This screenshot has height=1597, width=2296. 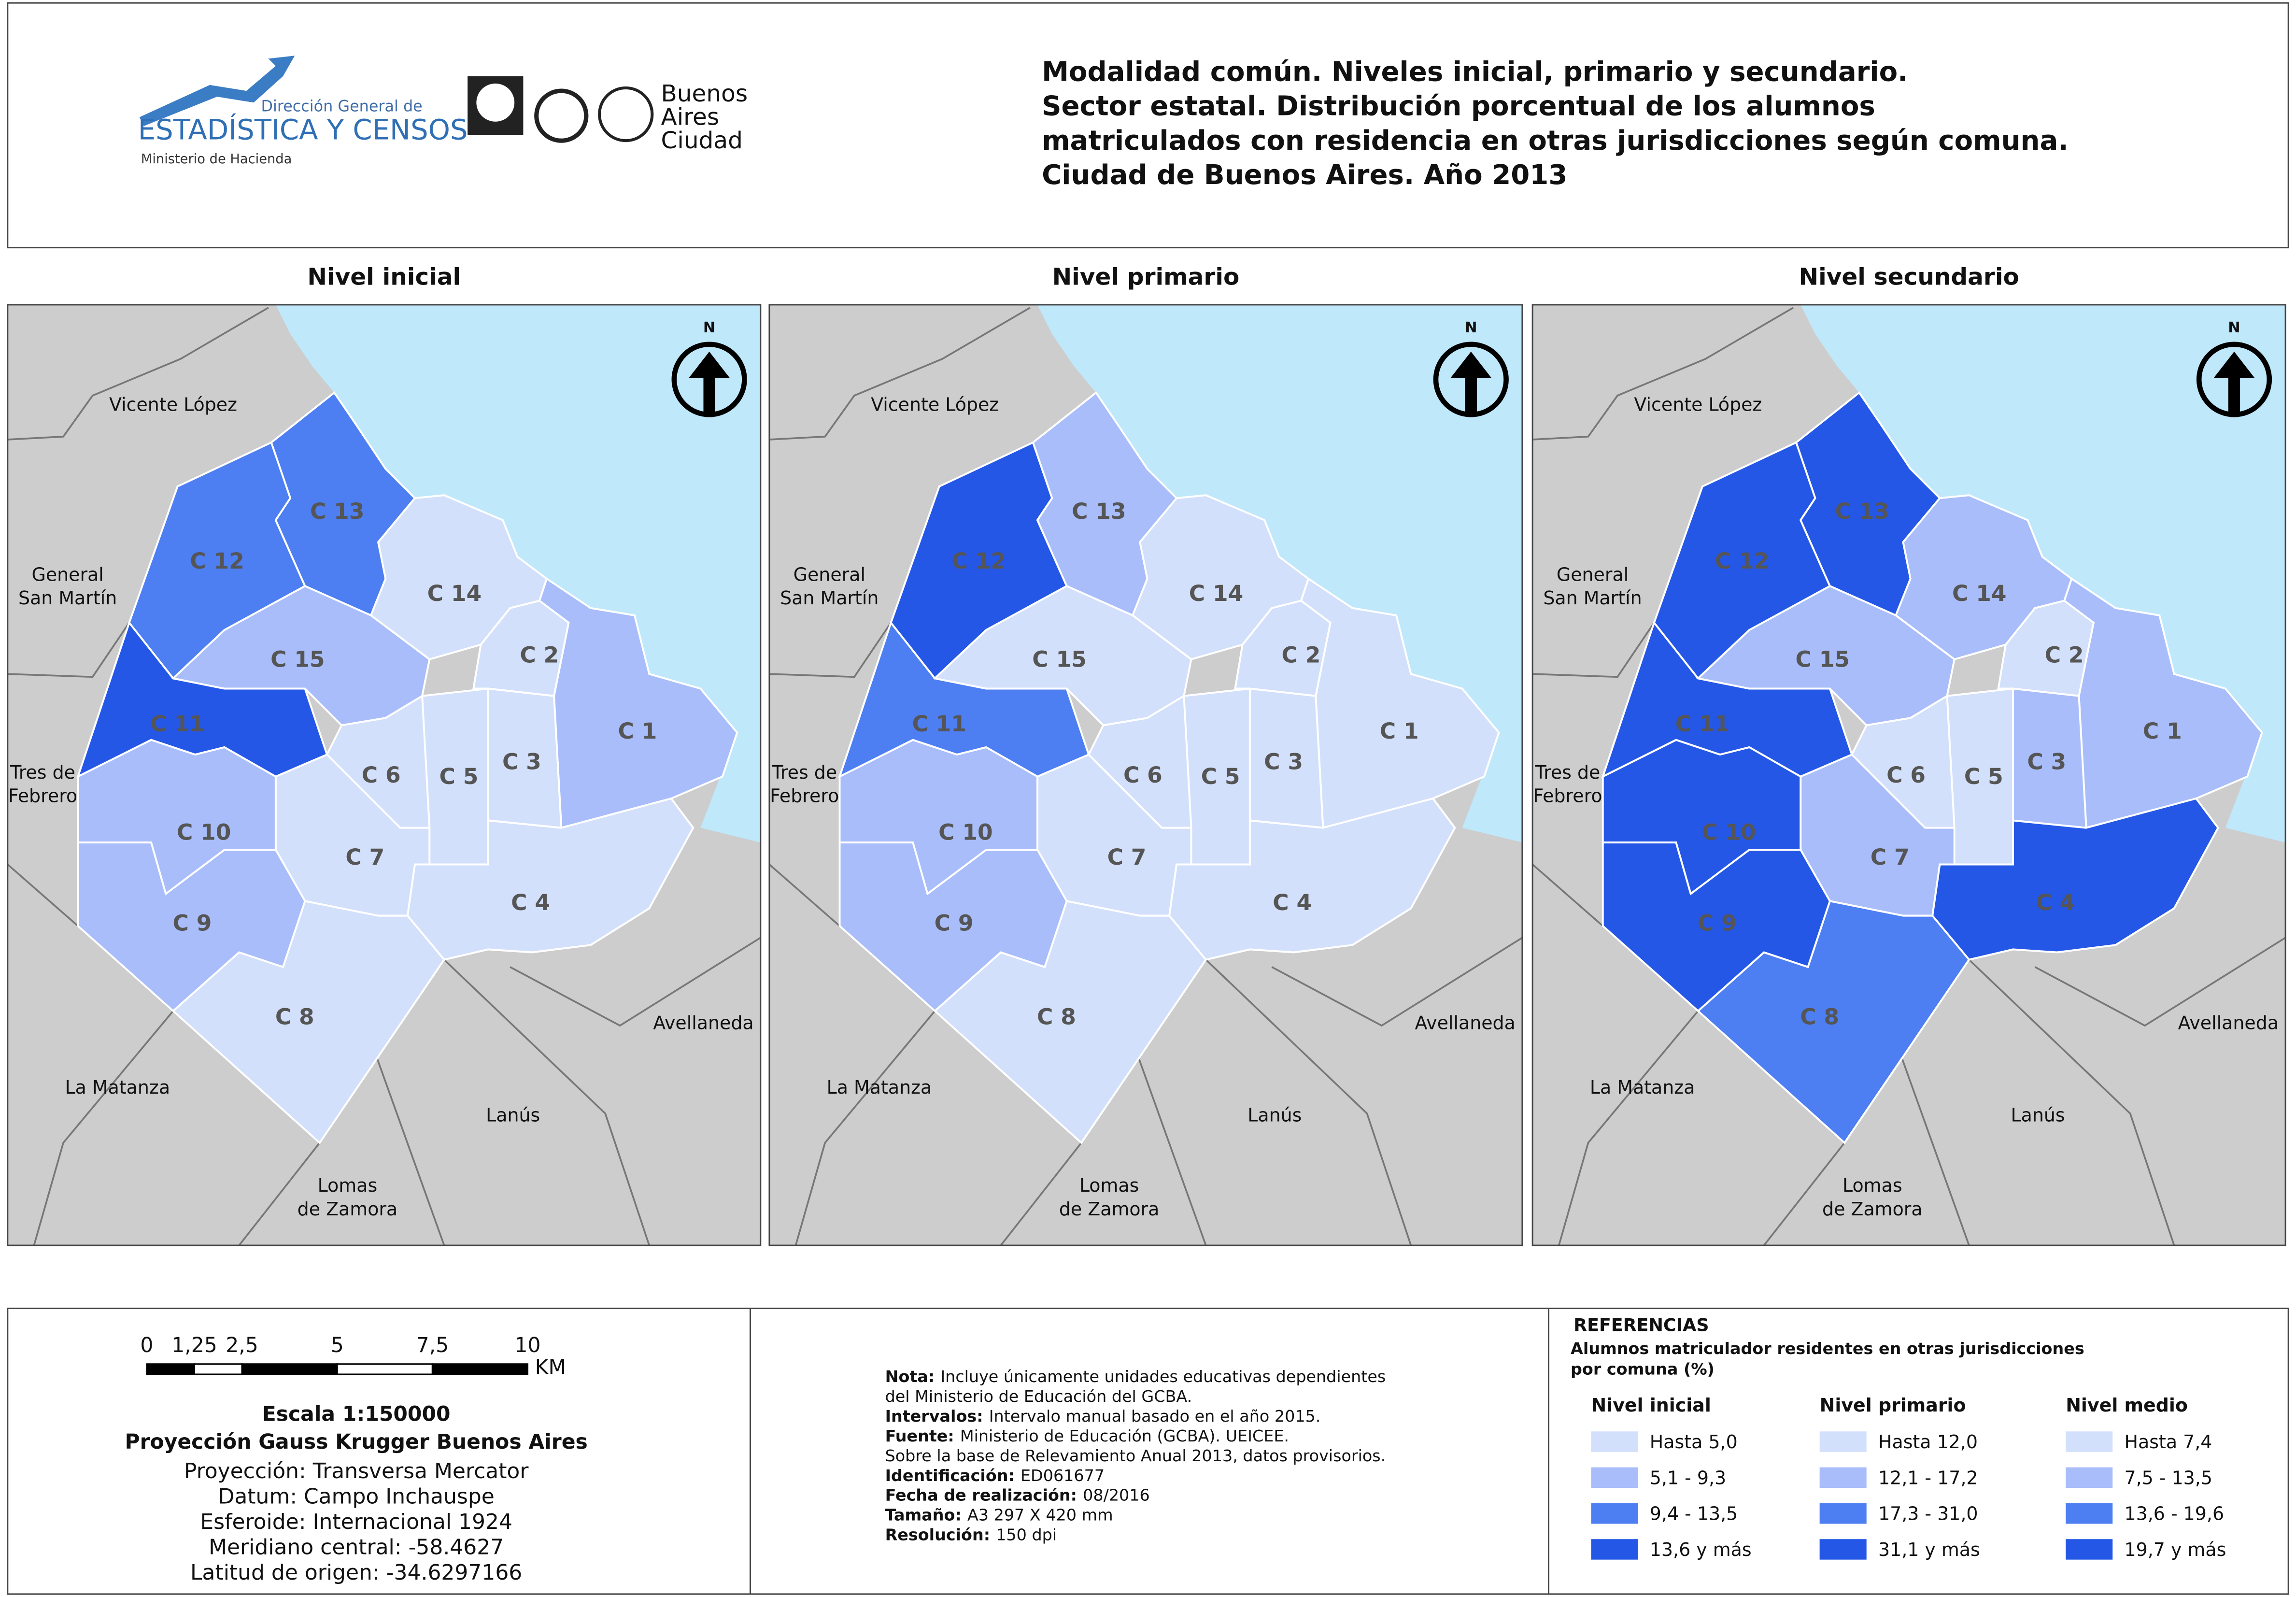 I want to click on legend-group-title: Nivel inicial, so click(x=1651, y=1405).